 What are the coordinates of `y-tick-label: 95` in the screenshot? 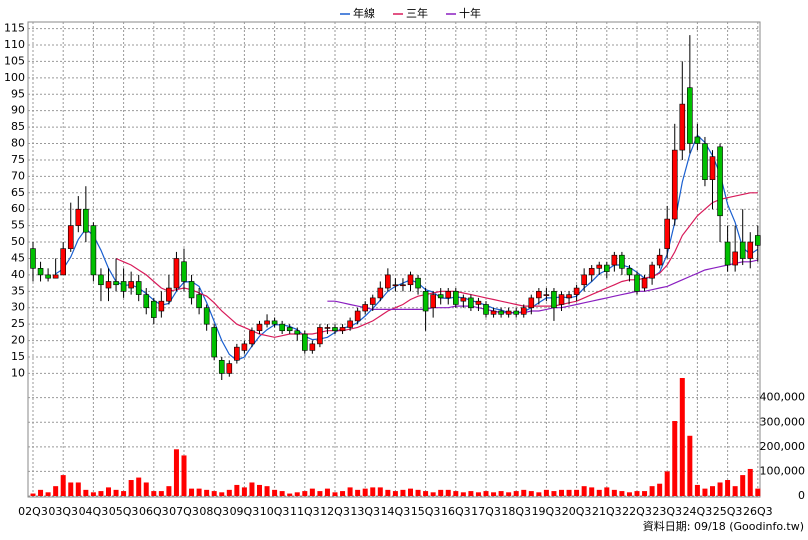 It's located at (18, 93).